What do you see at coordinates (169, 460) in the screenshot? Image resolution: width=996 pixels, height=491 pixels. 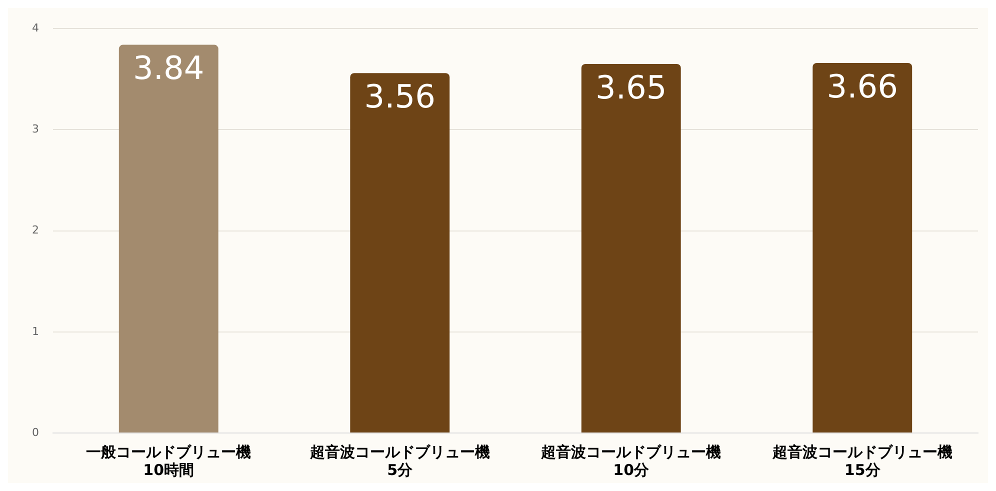 I see `x-tick-label: 一般コールドブリュー機 10時間` at bounding box center [169, 460].